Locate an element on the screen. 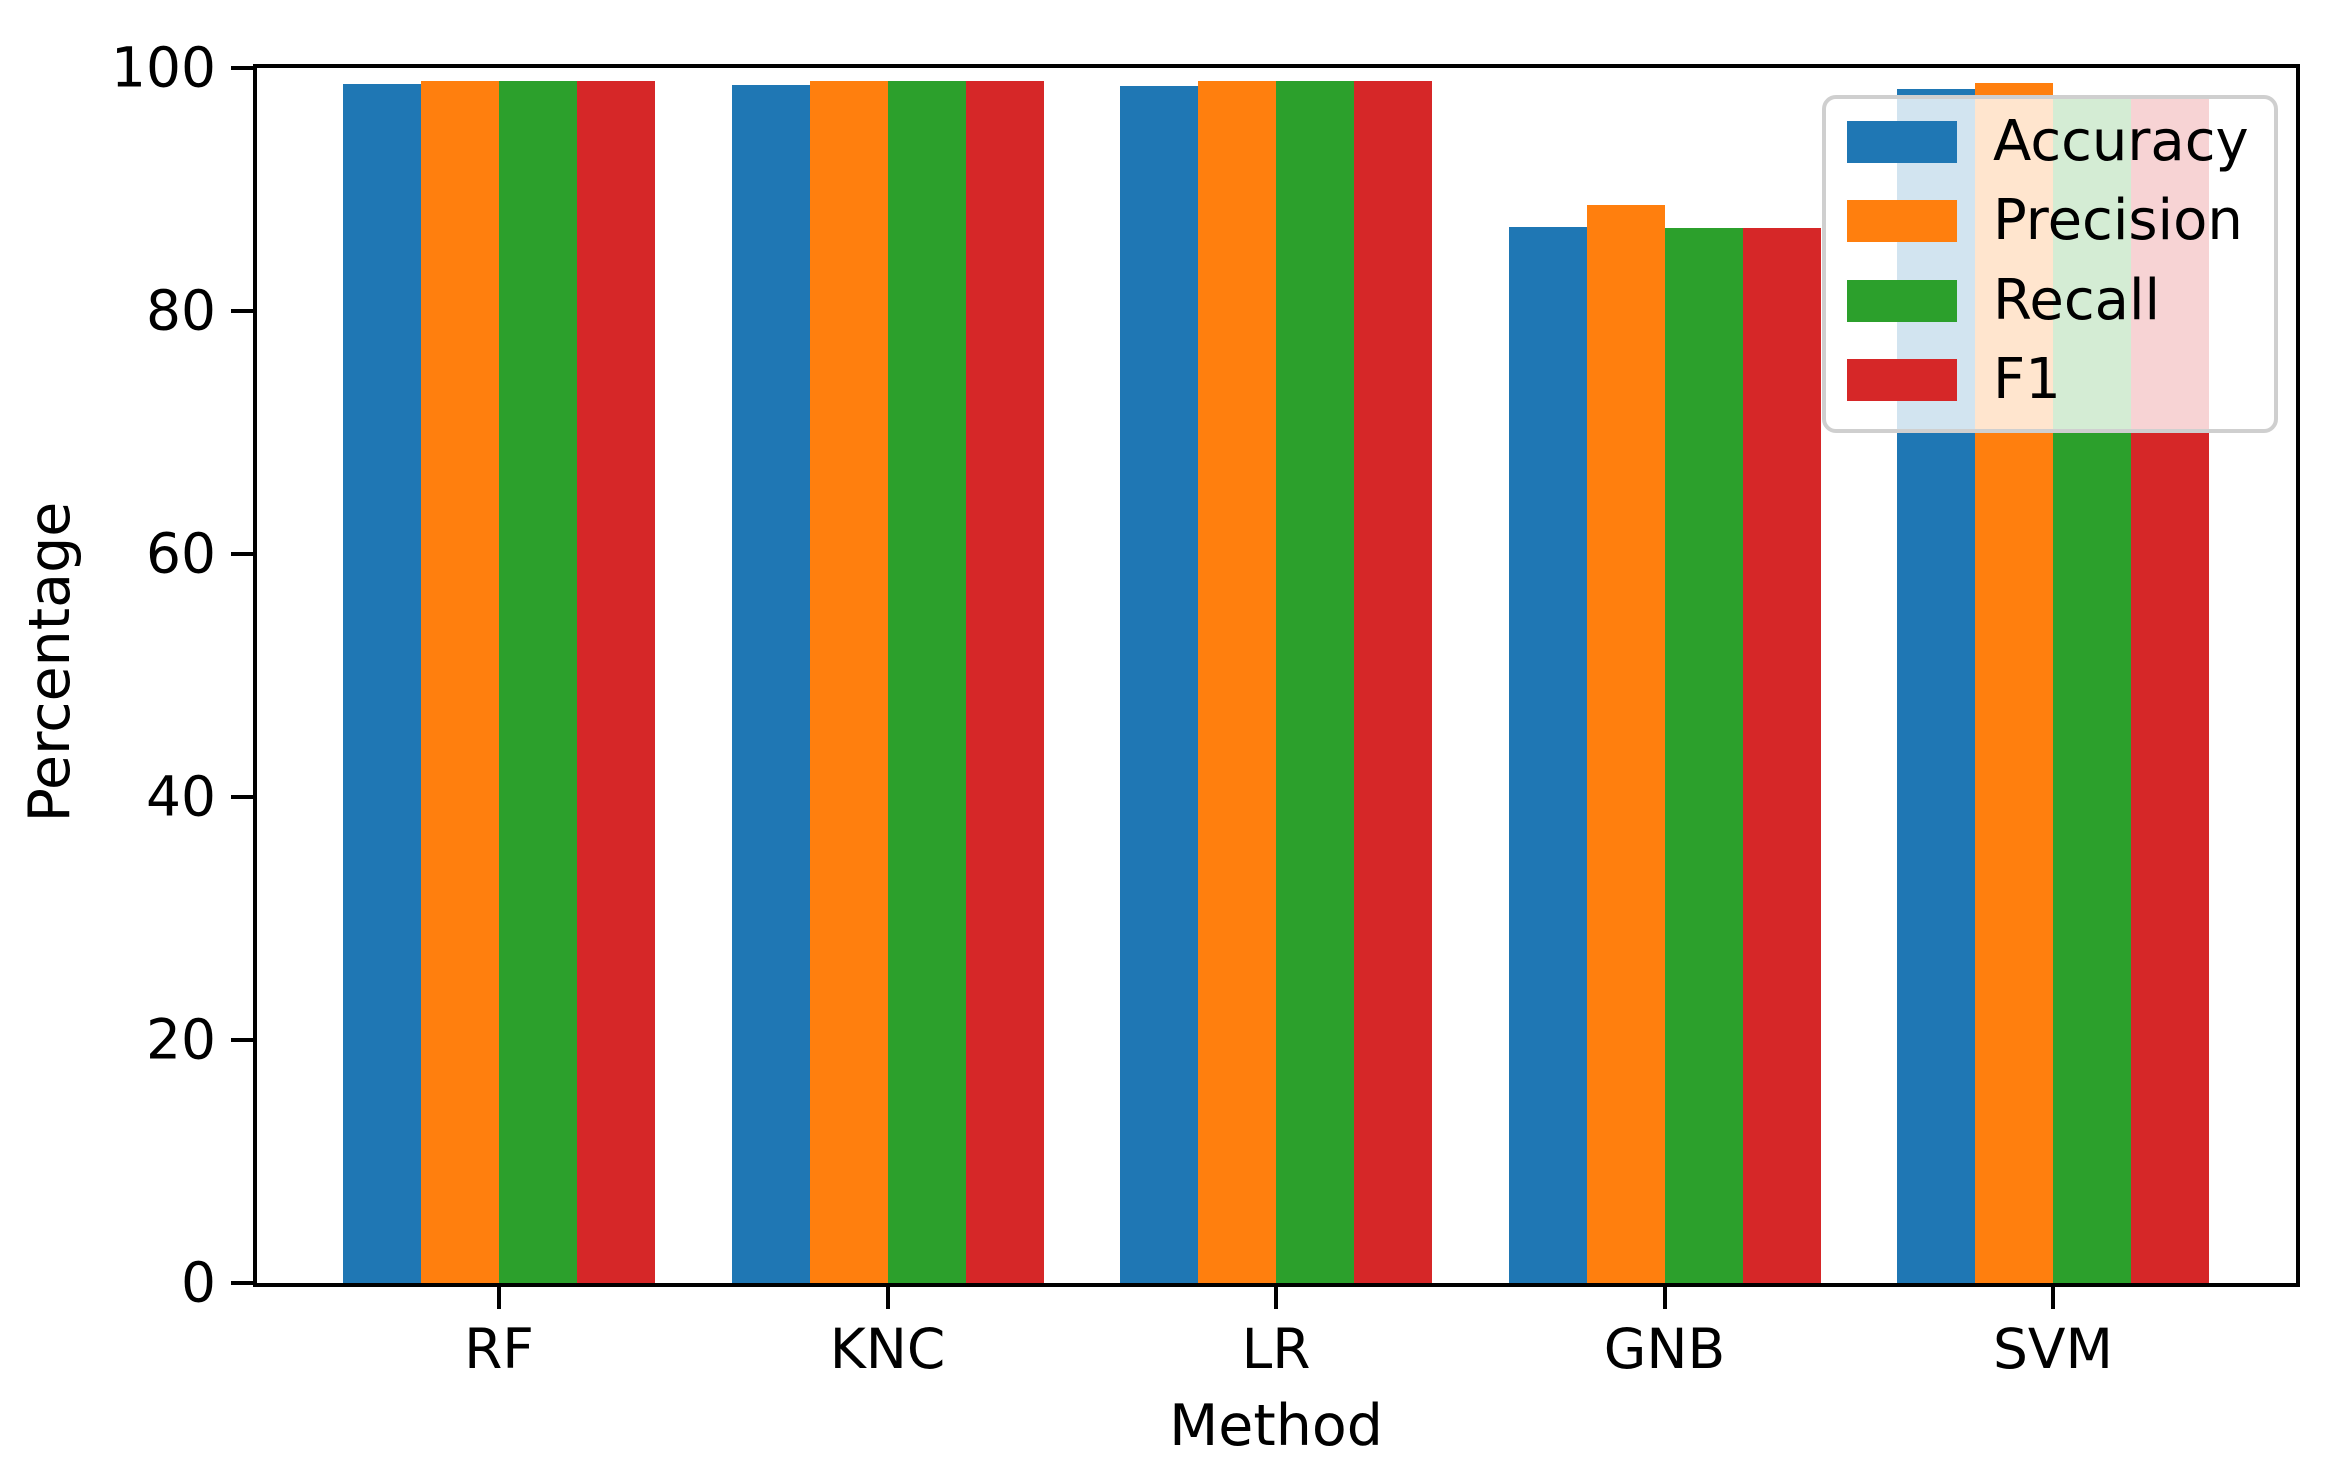  x-tick-label-rf: RF is located at coordinates (499, 1349).